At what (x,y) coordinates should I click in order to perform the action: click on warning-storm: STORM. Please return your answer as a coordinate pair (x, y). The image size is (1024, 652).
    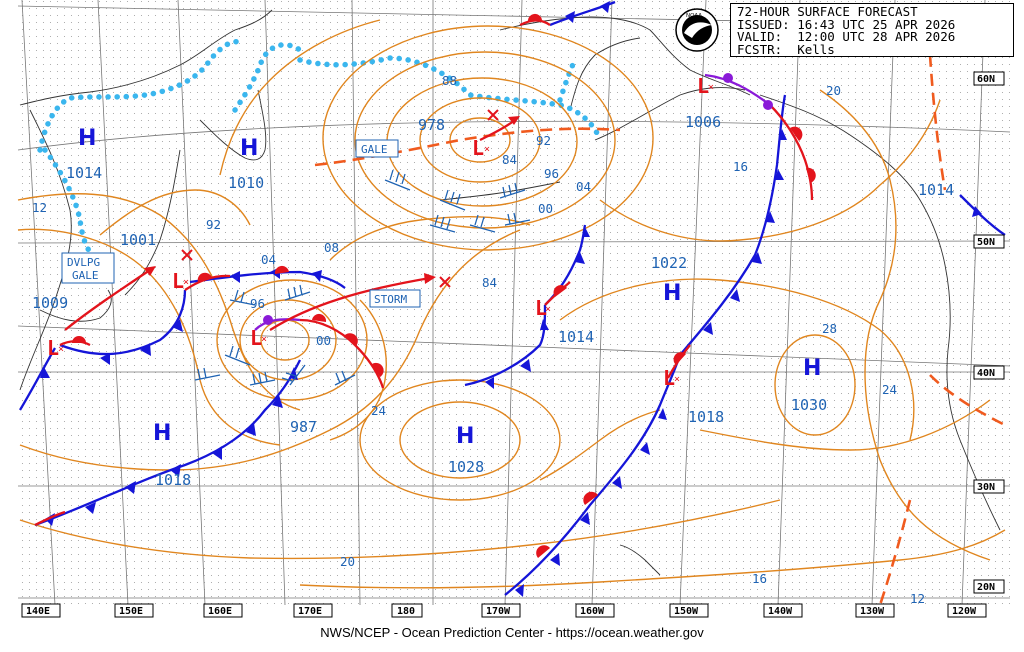
    Looking at the image, I should click on (395, 298).